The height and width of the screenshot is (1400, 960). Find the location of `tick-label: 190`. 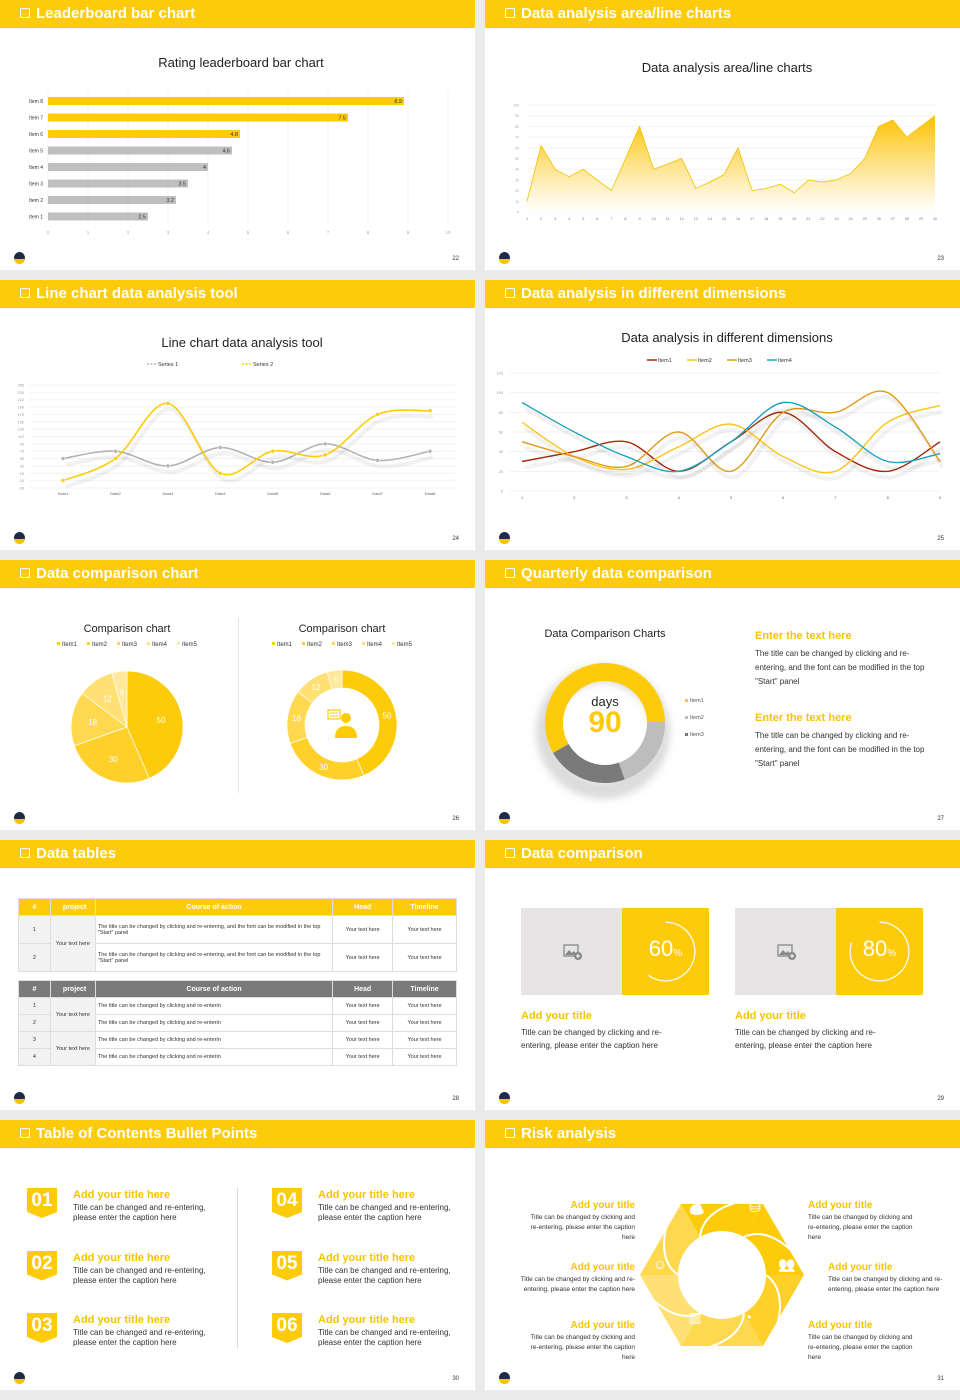

tick-label: 190 is located at coordinates (21, 408).